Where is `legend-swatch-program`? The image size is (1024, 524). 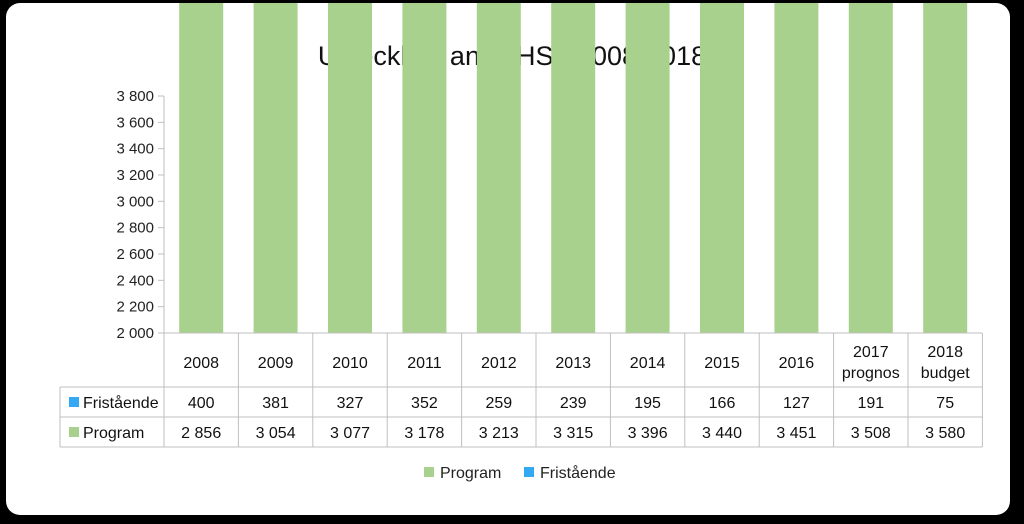
legend-swatch-program is located at coordinates (429, 472).